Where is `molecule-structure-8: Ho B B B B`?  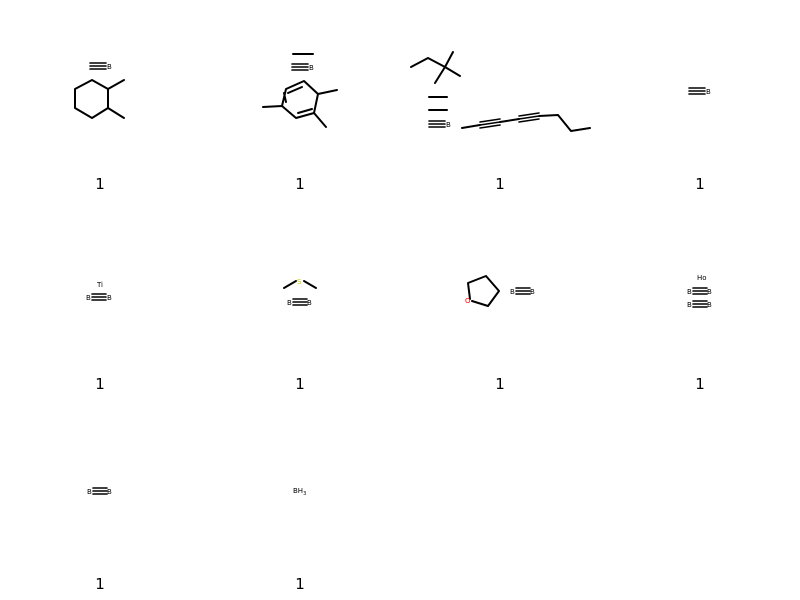 molecule-structure-8: Ho B B B B is located at coordinates (699, 291).